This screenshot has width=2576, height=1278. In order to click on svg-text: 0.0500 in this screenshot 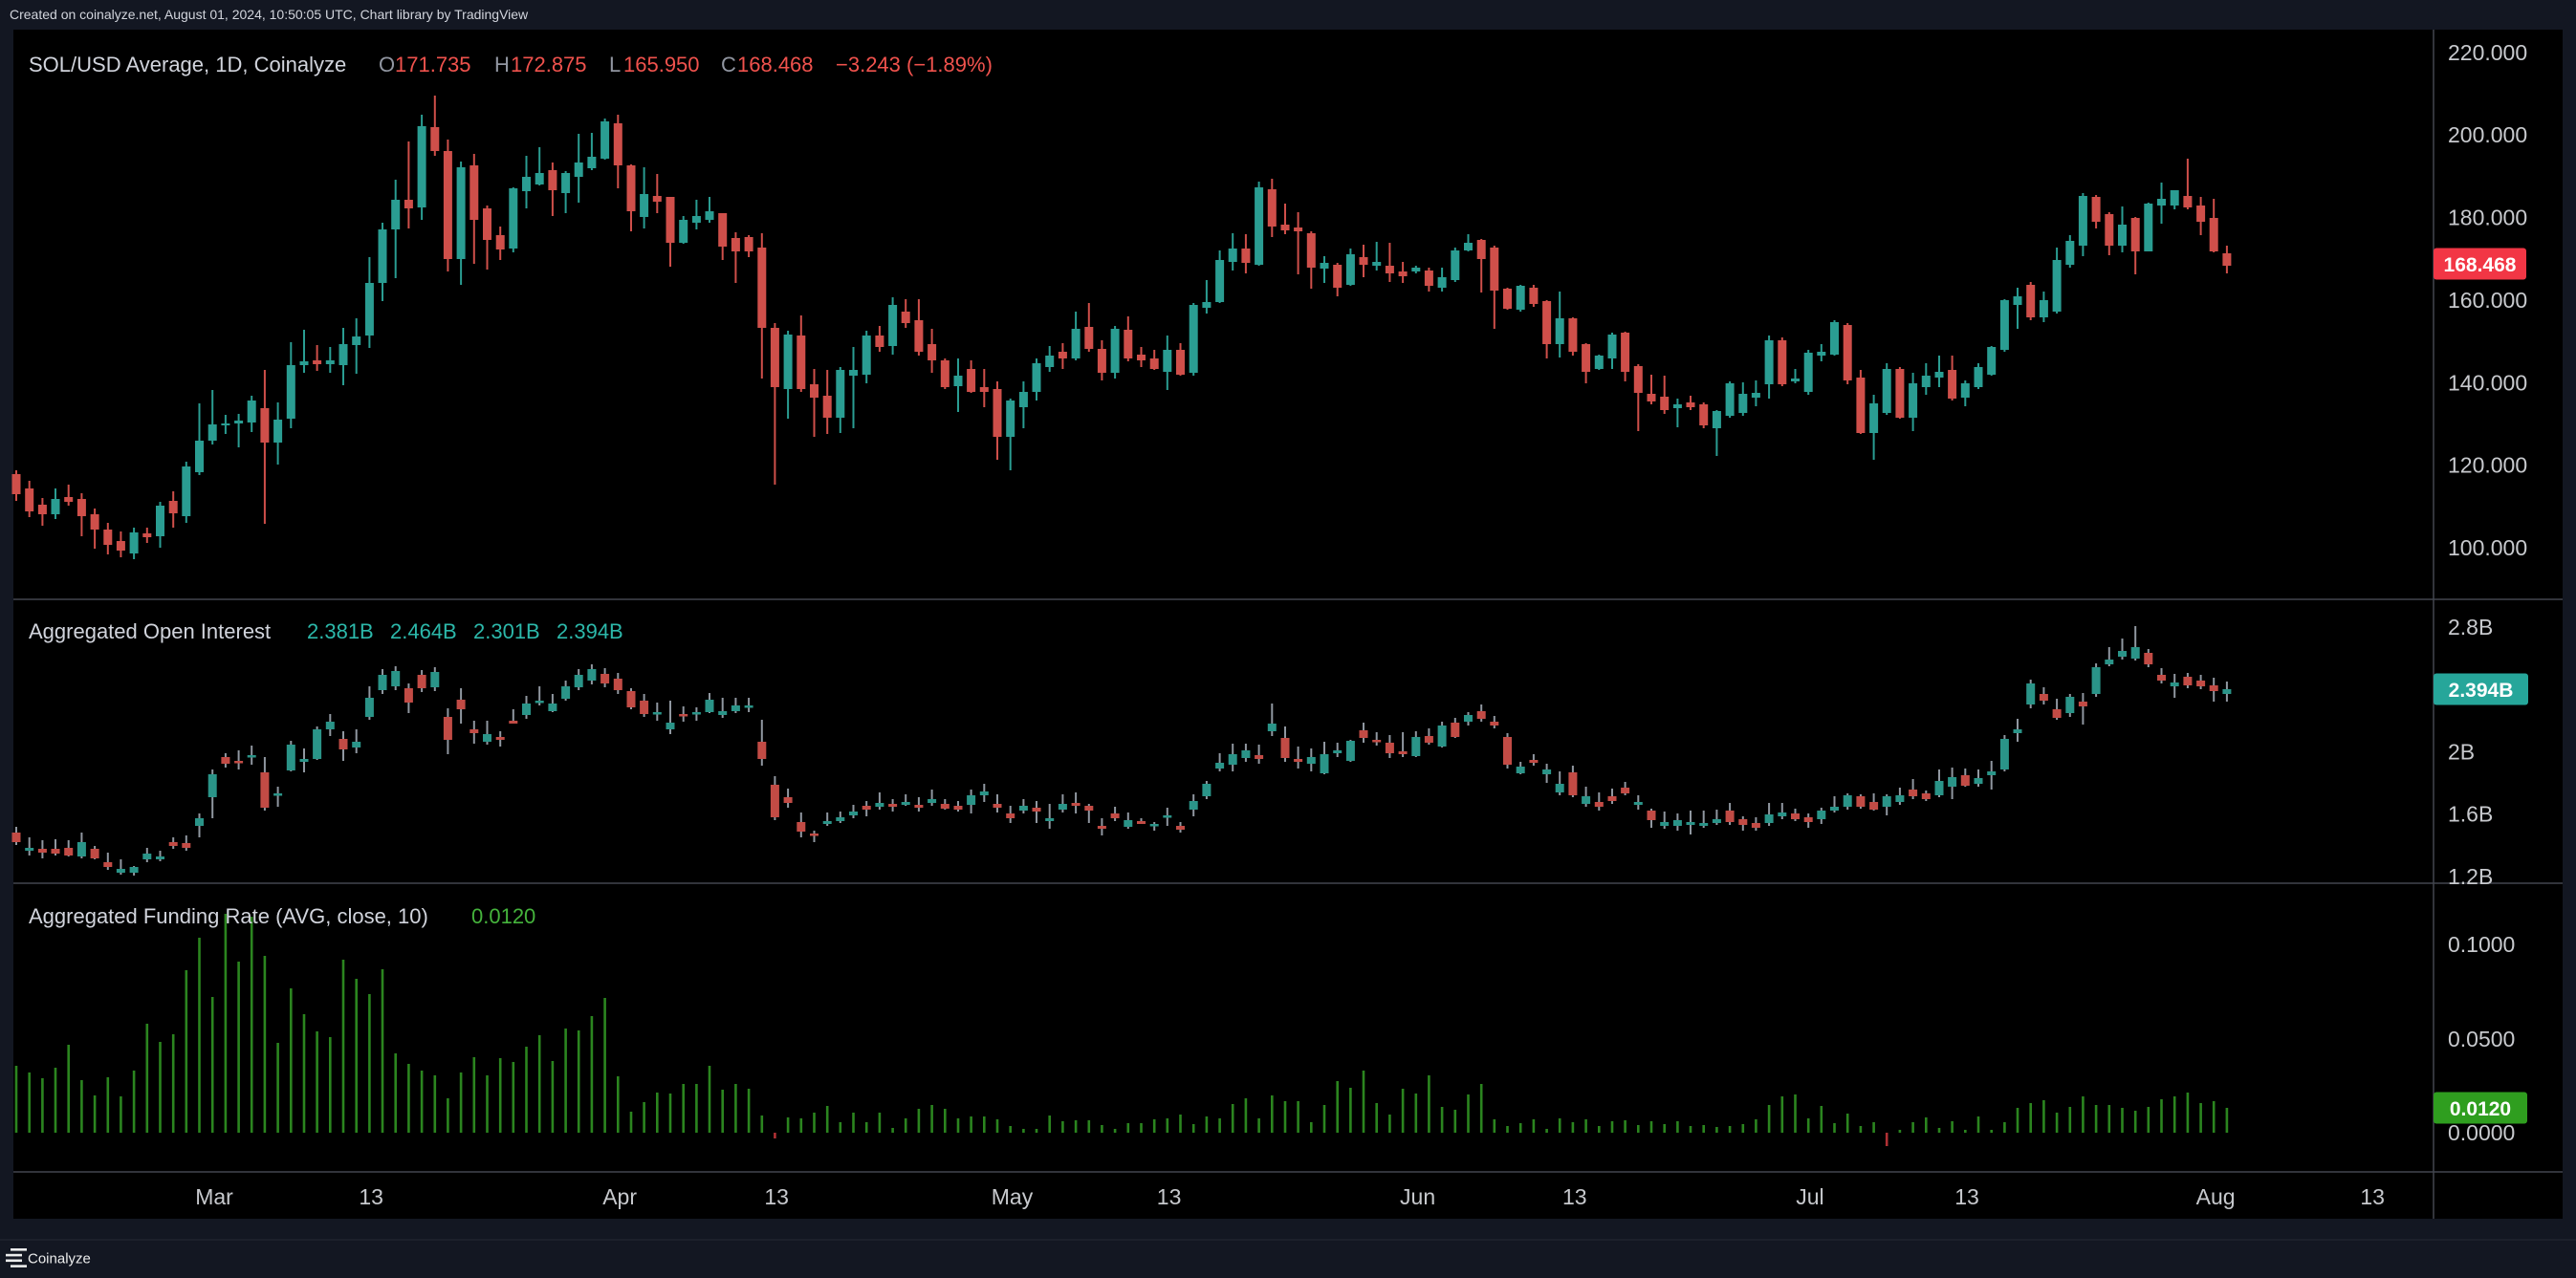, I will do `click(2481, 1039)`.